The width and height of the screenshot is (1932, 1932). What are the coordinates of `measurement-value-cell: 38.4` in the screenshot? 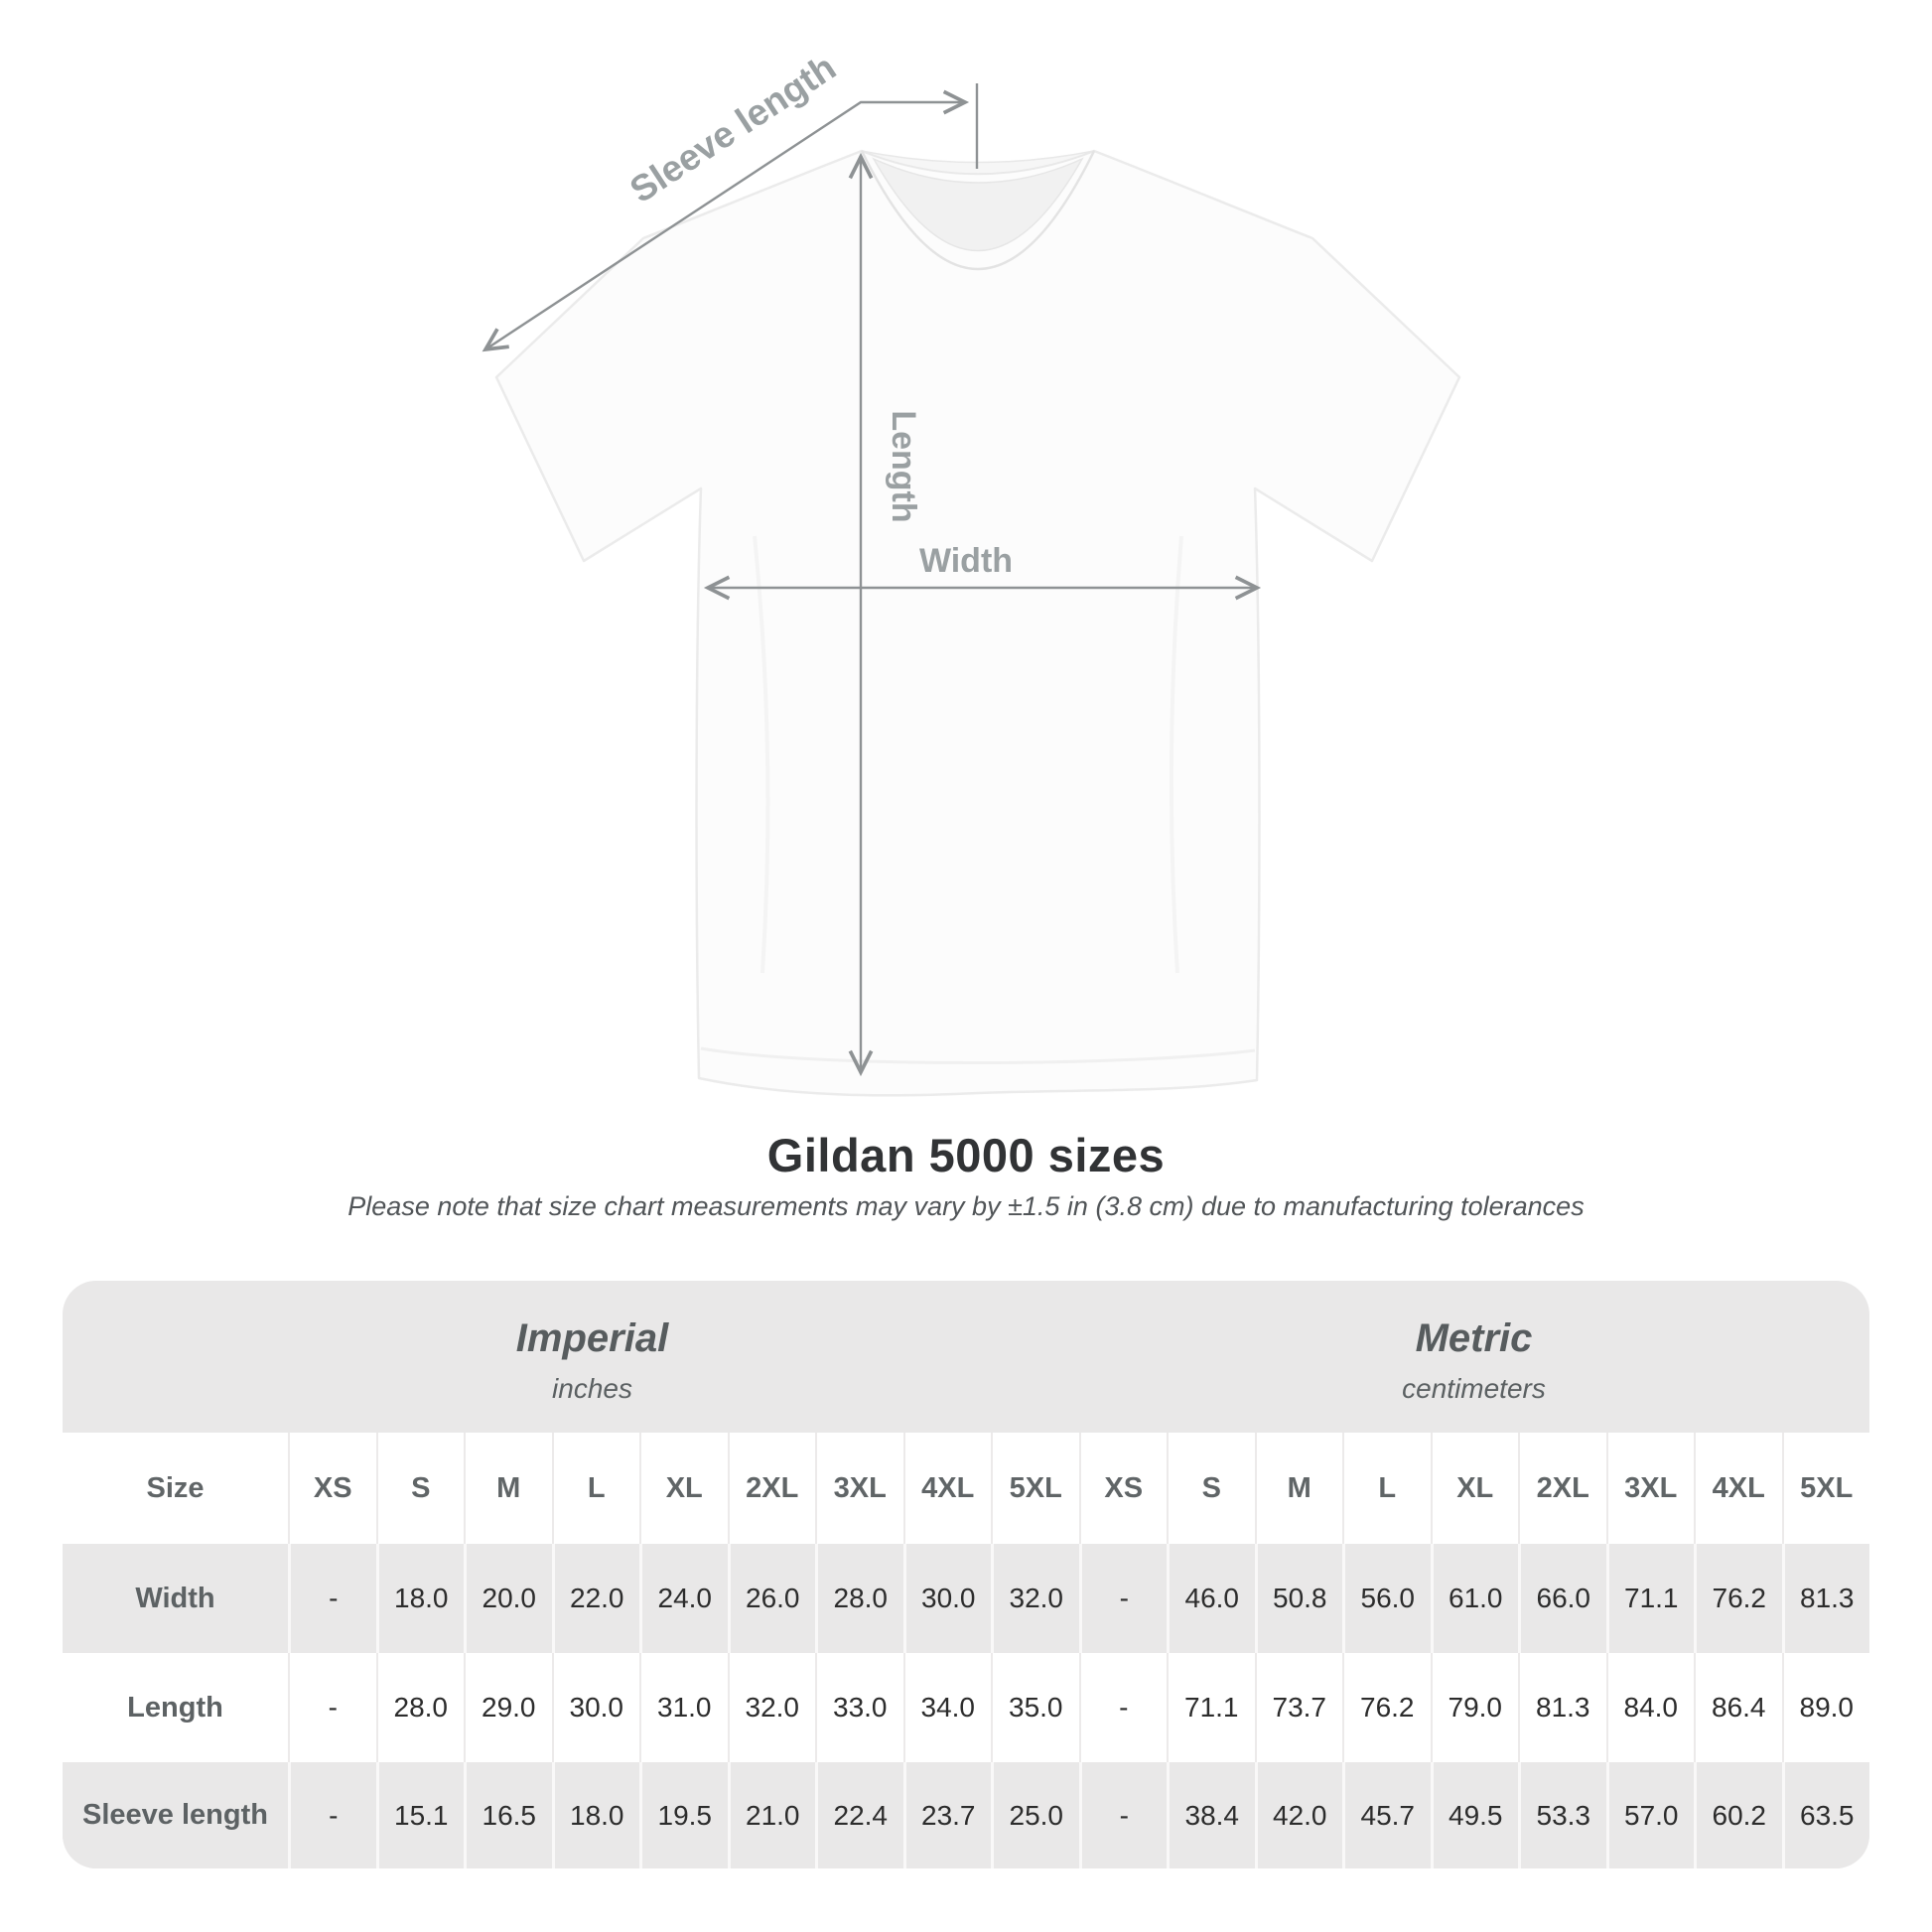 It's located at (1211, 1815).